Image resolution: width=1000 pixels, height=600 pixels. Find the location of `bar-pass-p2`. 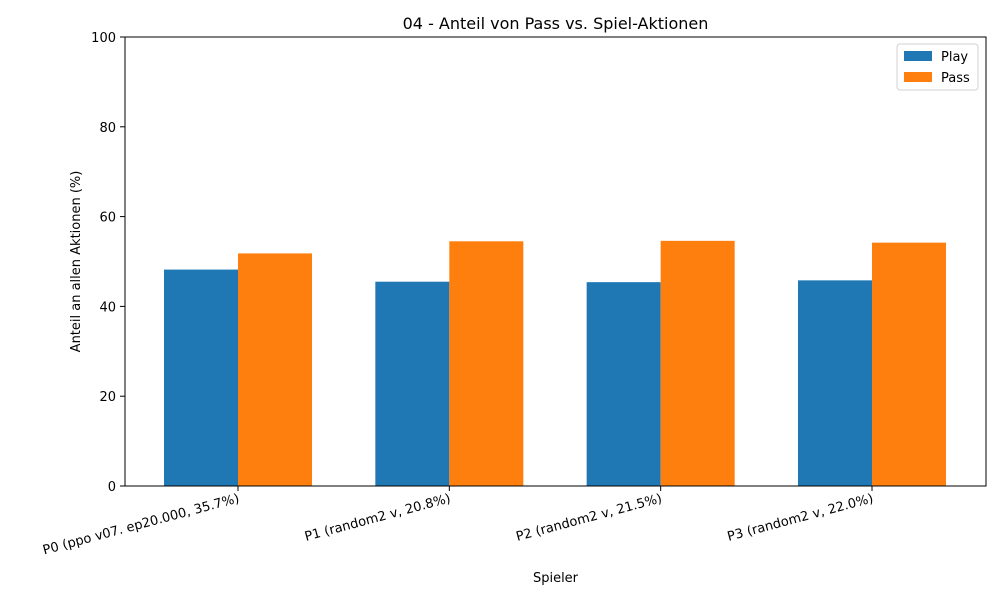

bar-pass-p2 is located at coordinates (697, 363).